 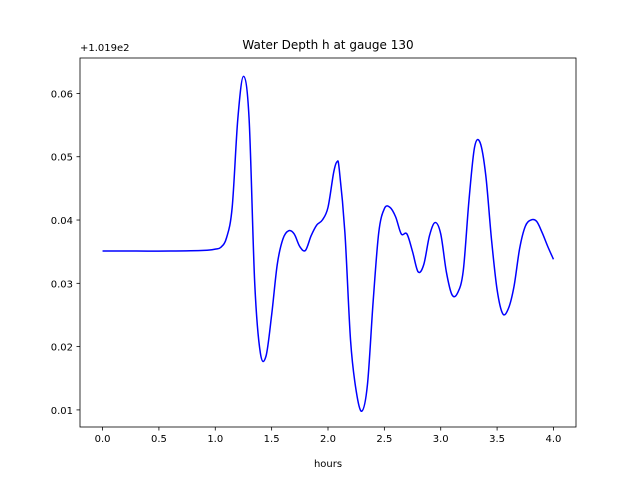 What do you see at coordinates (554, 439) in the screenshot?
I see `x-tick-label: 4.0` at bounding box center [554, 439].